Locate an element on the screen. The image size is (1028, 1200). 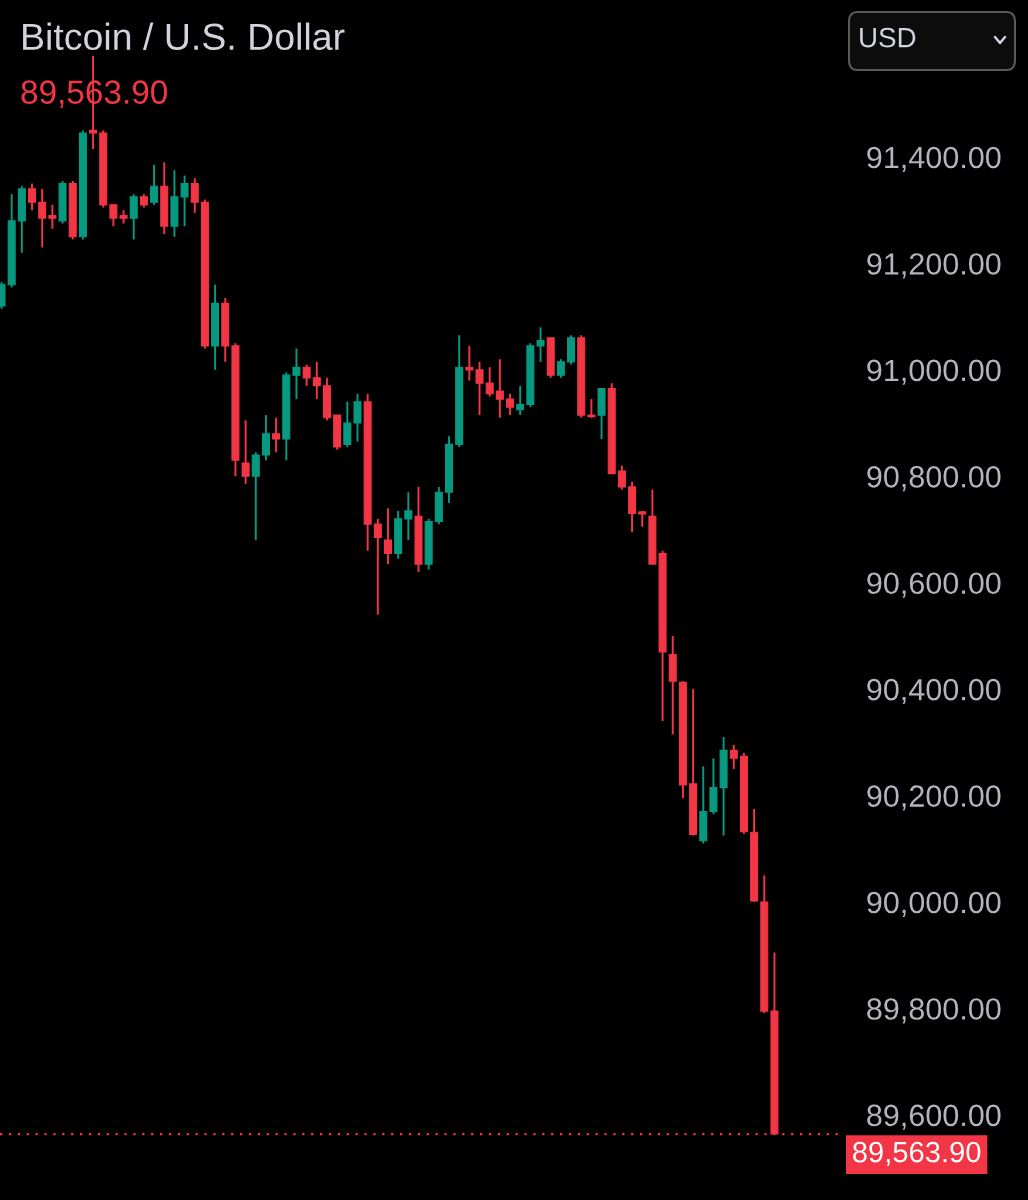
y-tick-label: 90,800.00 is located at coordinates (934, 479).